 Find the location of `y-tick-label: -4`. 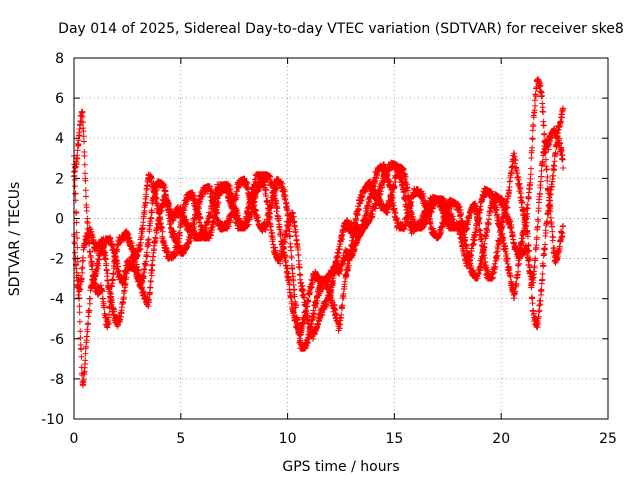

y-tick-label: -4 is located at coordinates (57, 300).